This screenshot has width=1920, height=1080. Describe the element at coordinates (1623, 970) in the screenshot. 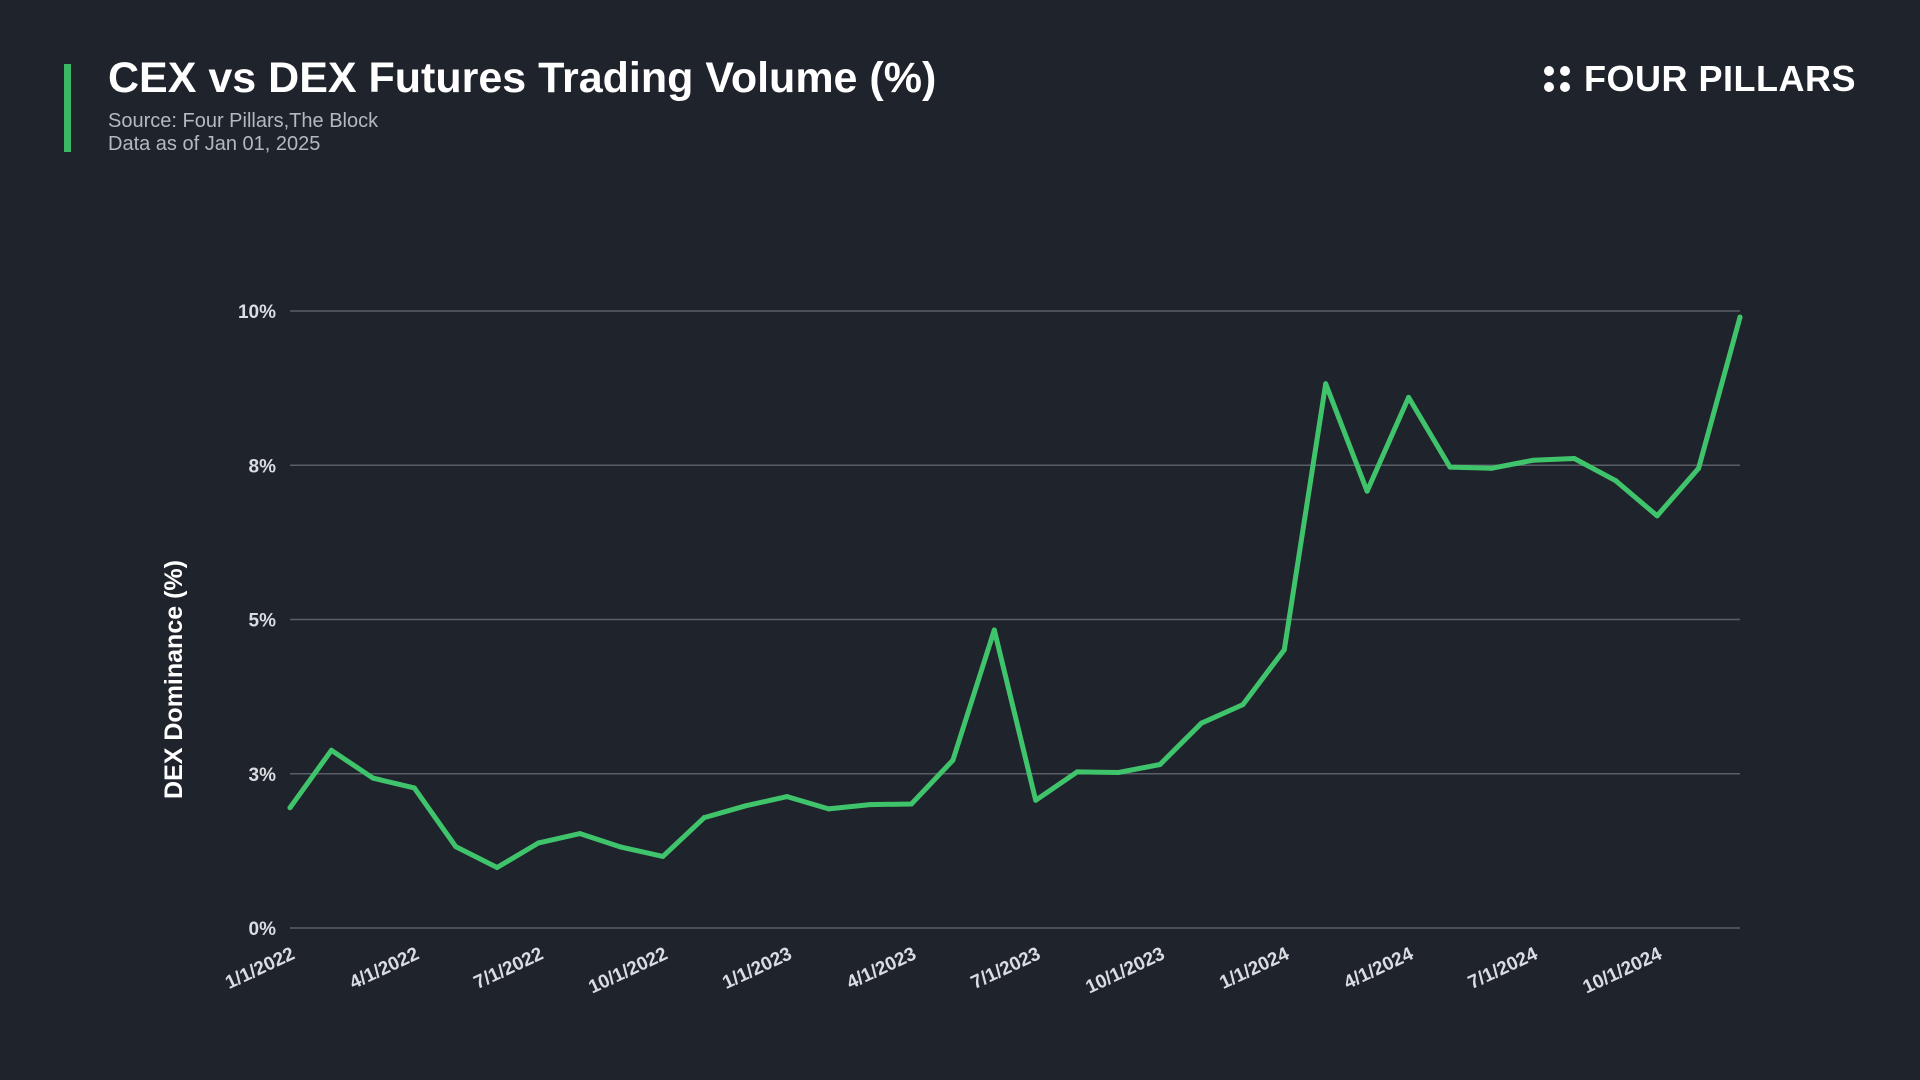

I see `x-tick-label: 10/1/2024` at that location.